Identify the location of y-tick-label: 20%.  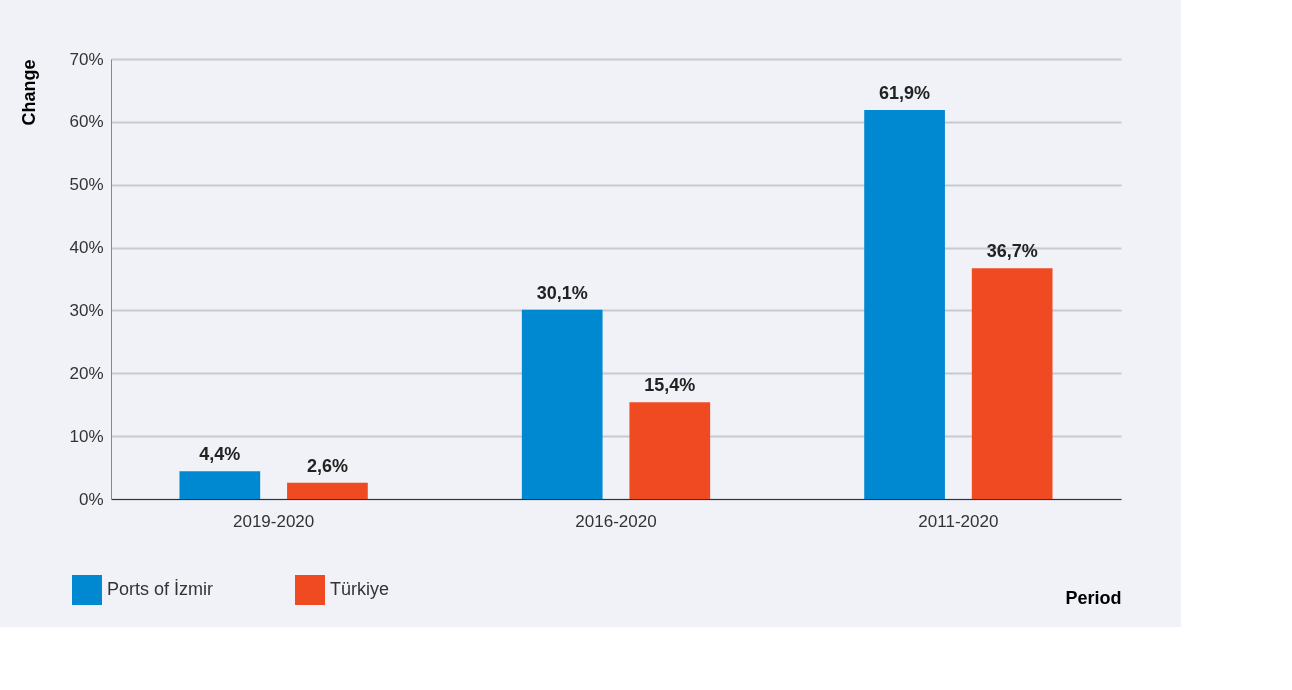
(86, 373).